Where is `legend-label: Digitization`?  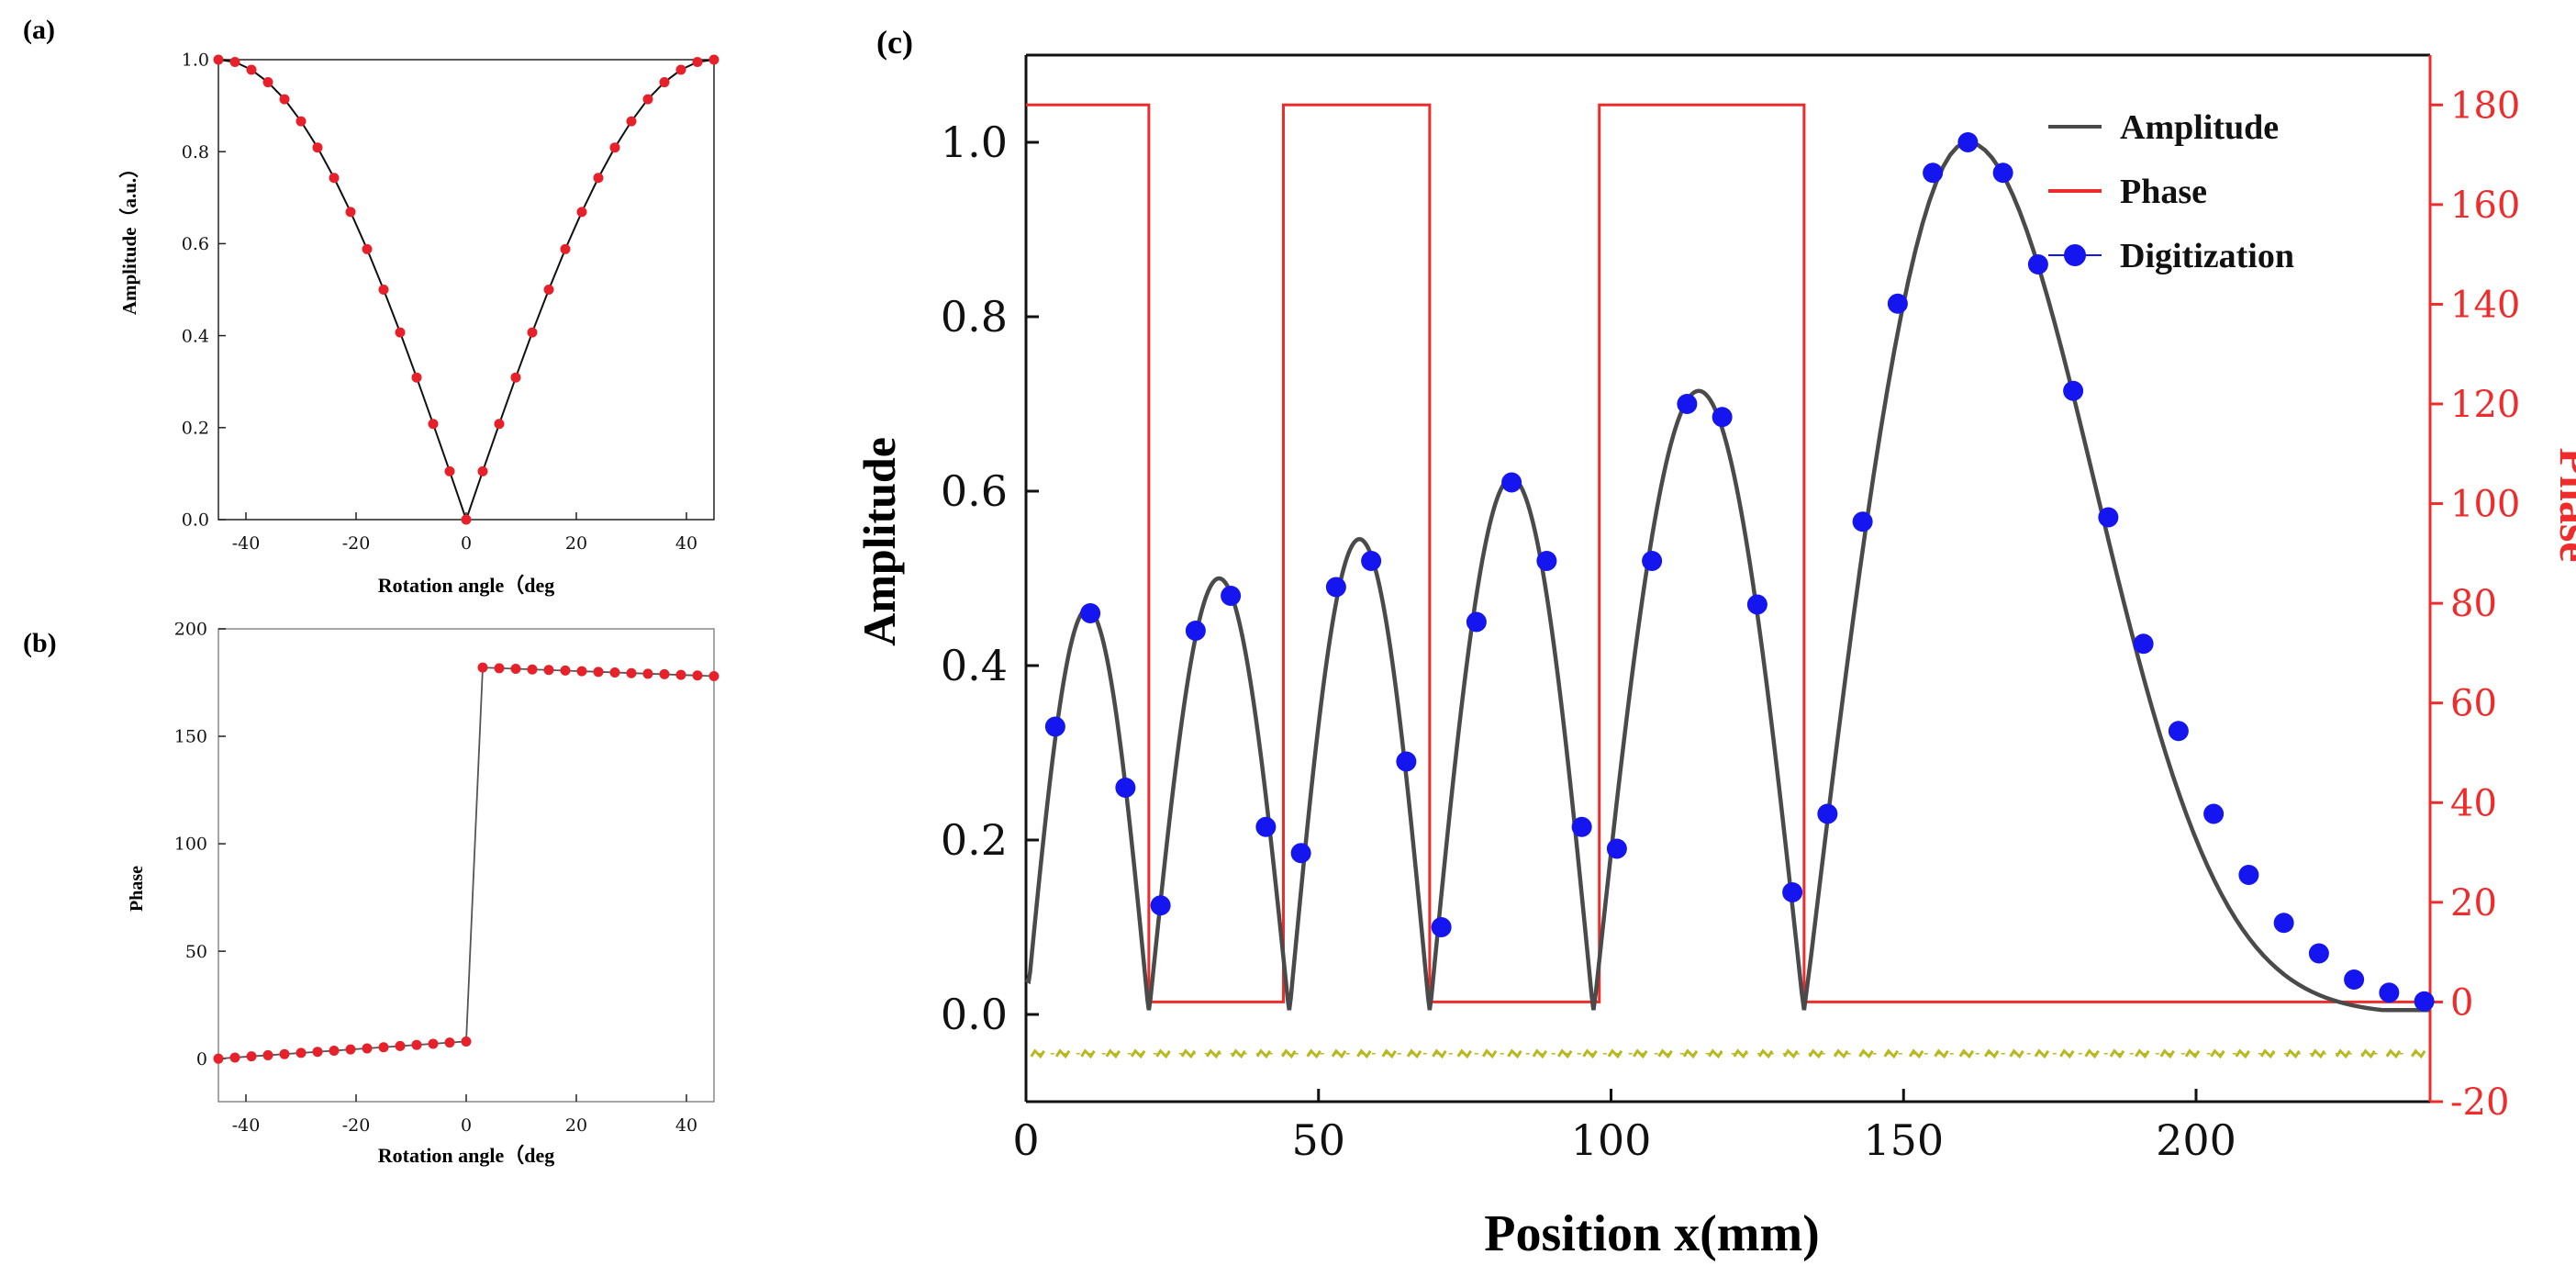
legend-label: Digitization is located at coordinates (2207, 256).